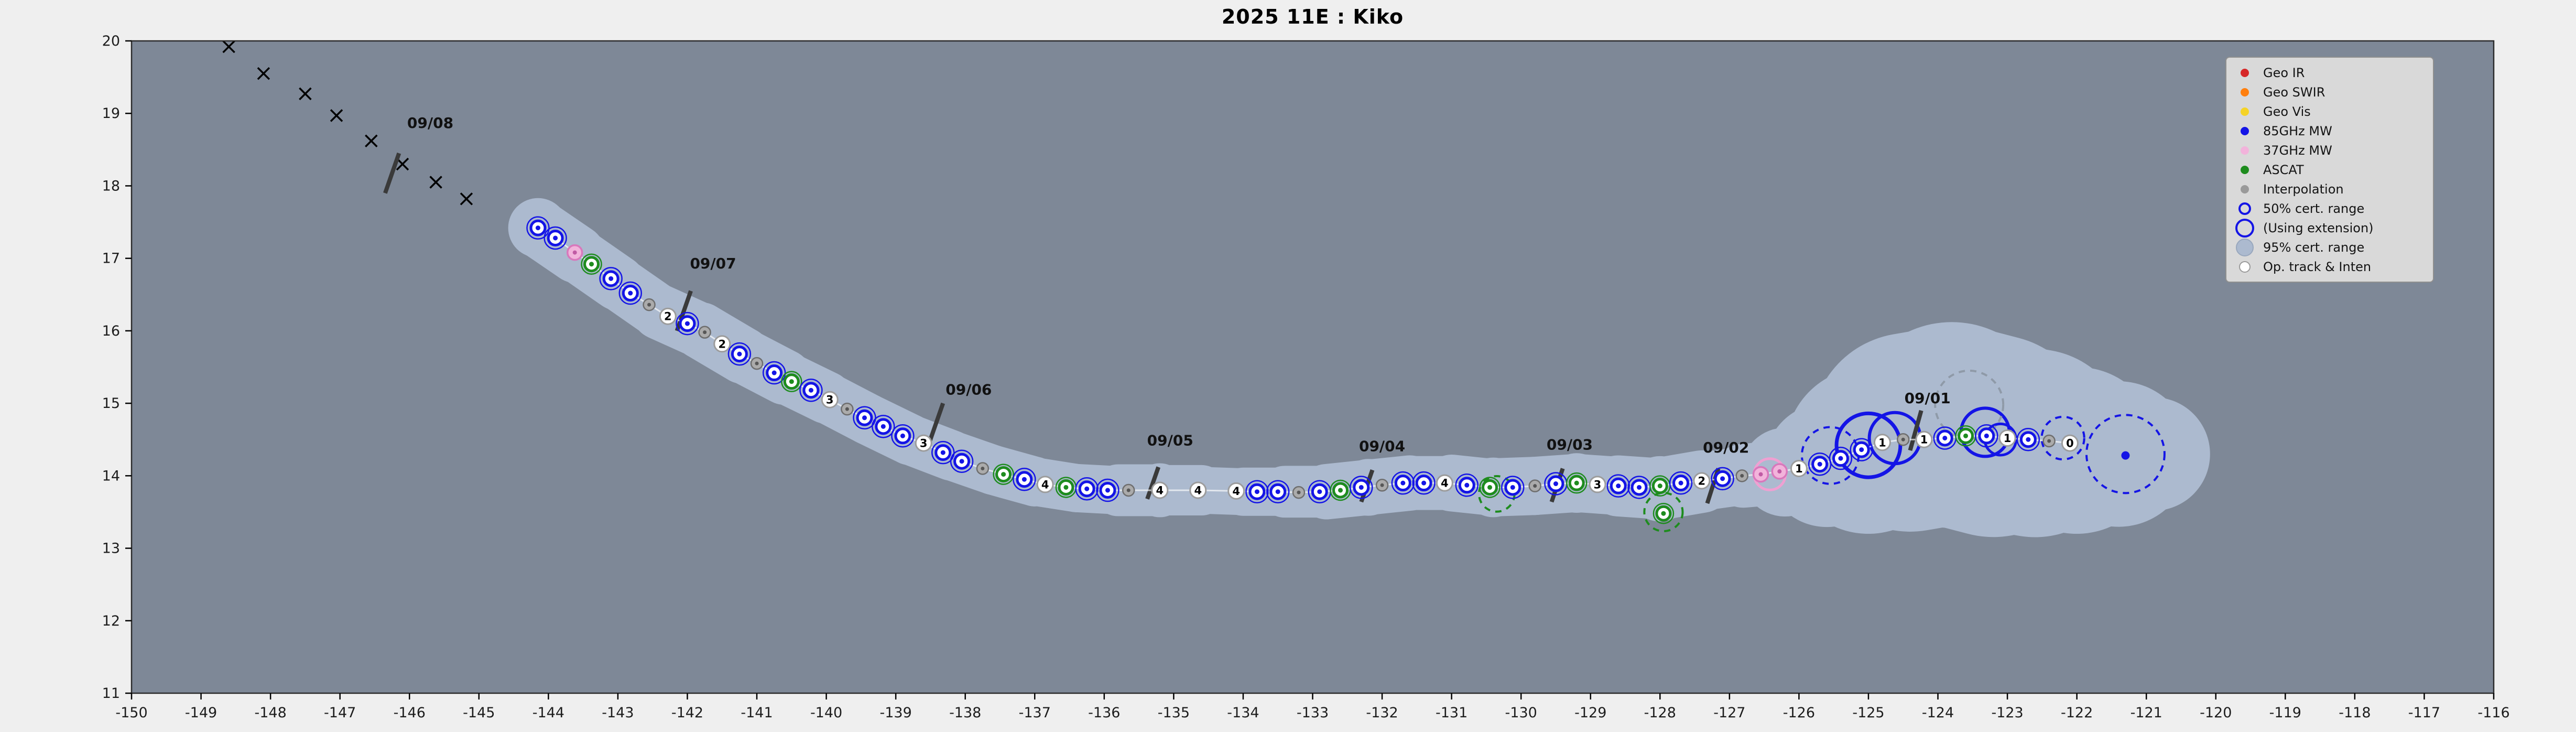  I want to click on legend-item: 37GHz MW, so click(2329, 150).